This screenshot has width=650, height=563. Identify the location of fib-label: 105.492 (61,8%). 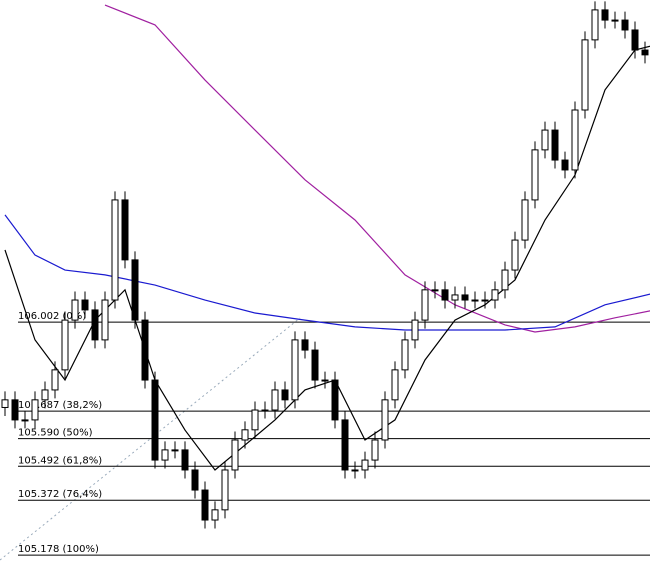
(60, 460).